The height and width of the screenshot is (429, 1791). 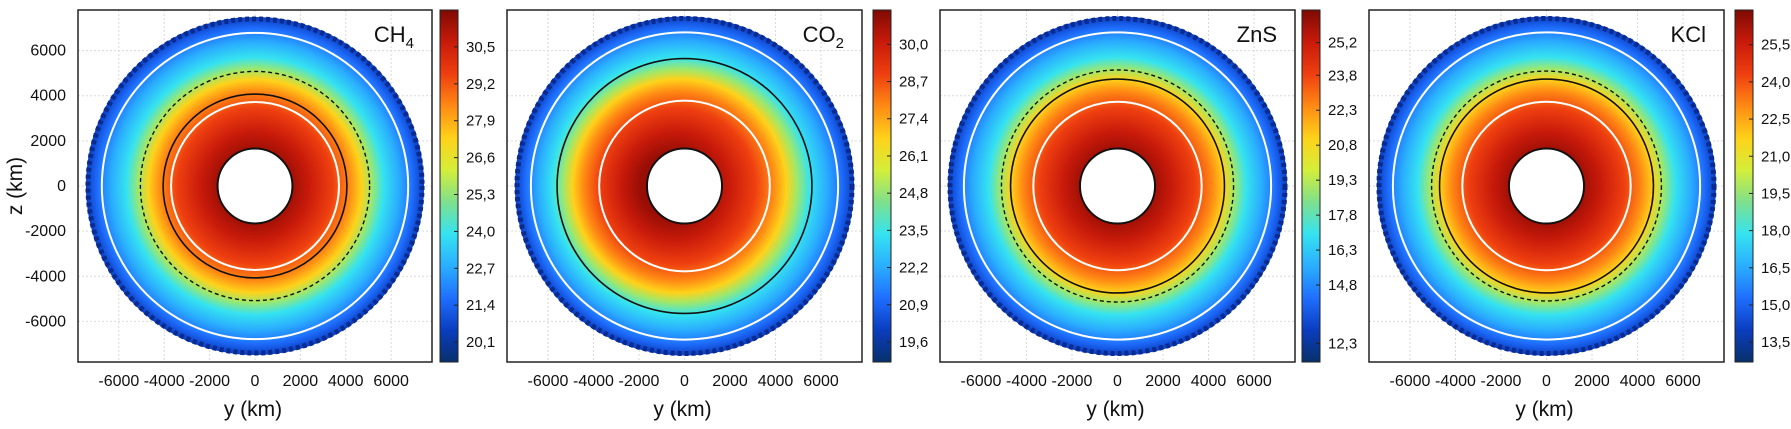 I want to click on y-tick-label: 0, so click(x=61, y=186).